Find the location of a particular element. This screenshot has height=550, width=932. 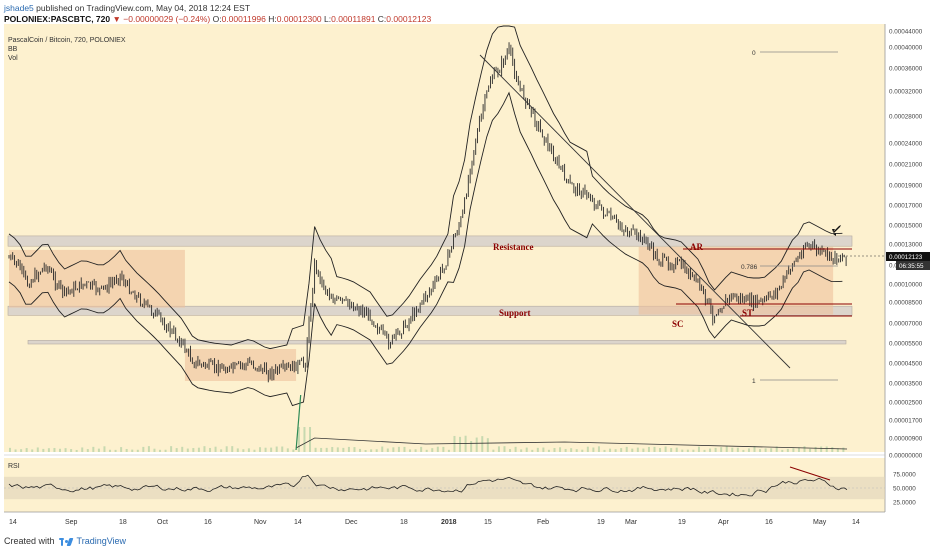

countdown-tag is located at coordinates (913, 265).